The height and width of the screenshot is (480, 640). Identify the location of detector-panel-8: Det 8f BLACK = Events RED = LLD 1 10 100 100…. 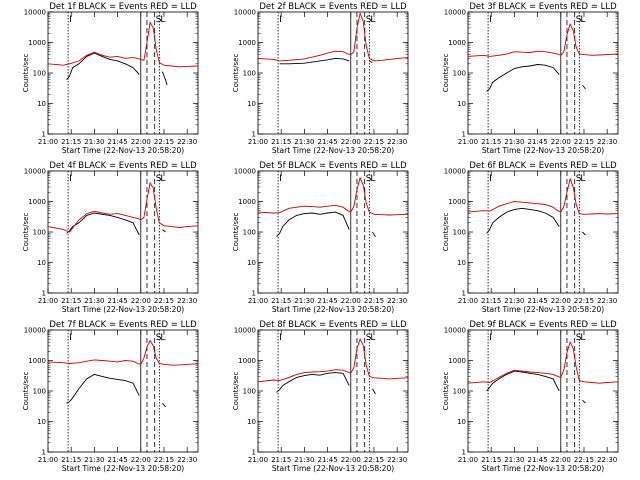
(320, 396).